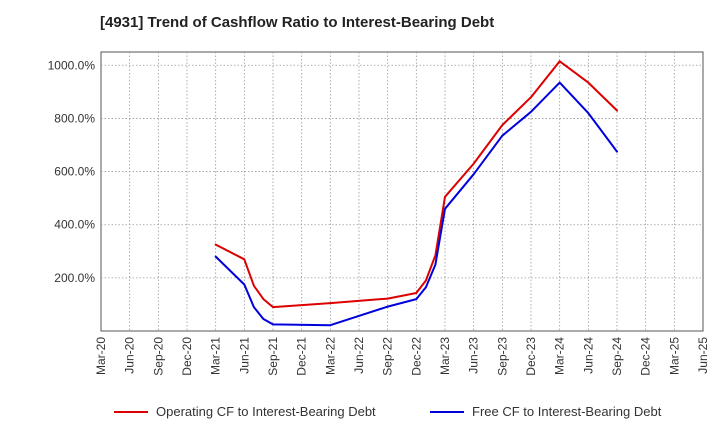  Describe the element at coordinates (330, 356) in the screenshot. I see `x-tick-label: Mar-22` at that location.